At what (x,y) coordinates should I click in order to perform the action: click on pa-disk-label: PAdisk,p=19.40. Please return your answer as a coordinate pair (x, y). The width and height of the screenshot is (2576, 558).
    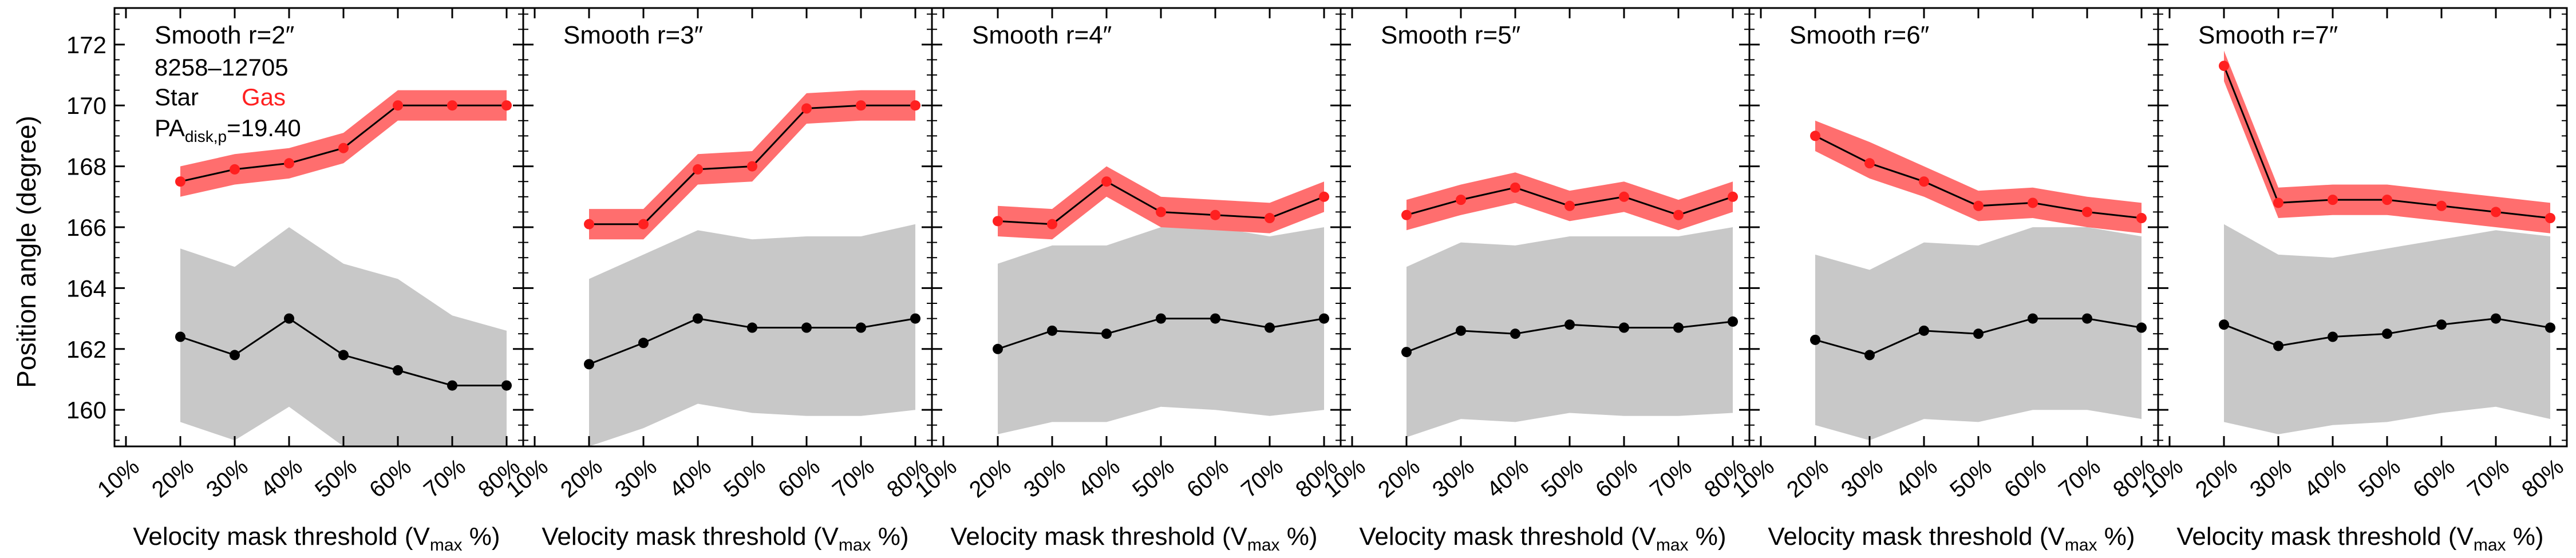
    Looking at the image, I should click on (228, 129).